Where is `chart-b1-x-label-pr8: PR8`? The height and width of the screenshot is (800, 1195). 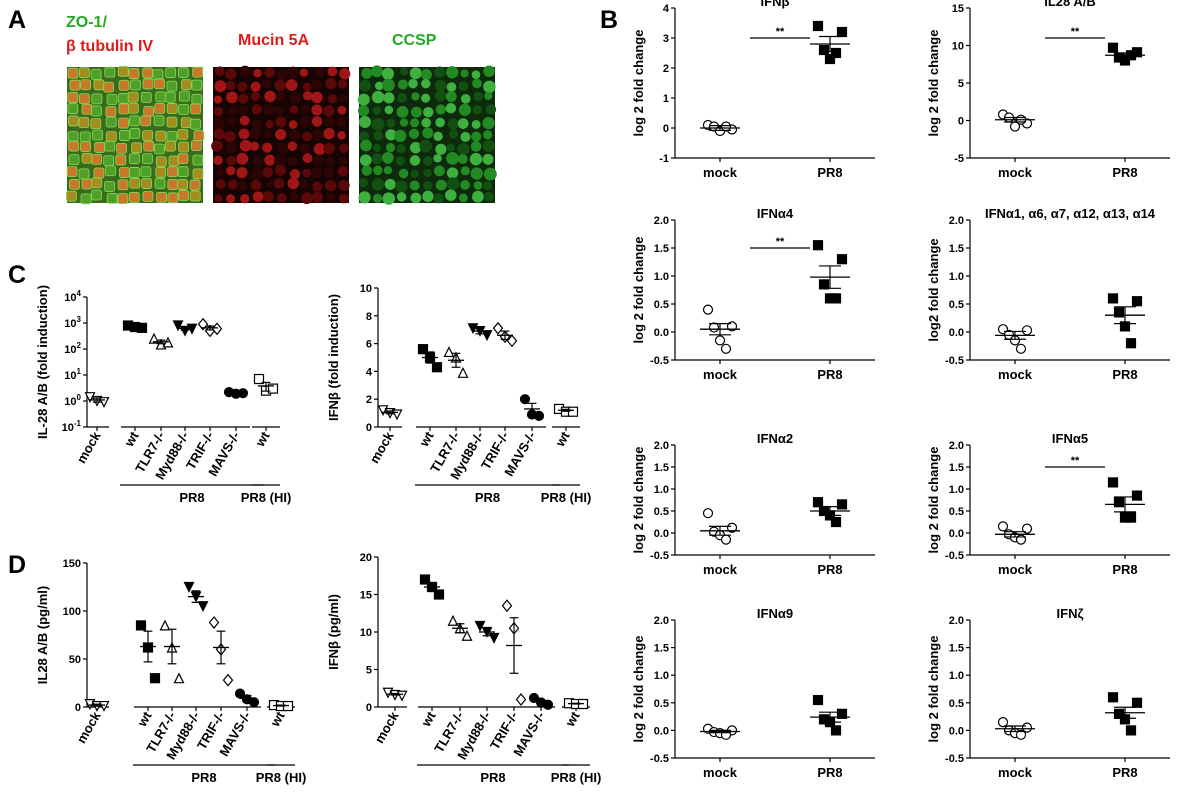 chart-b1-x-label-pr8: PR8 is located at coordinates (829, 172).